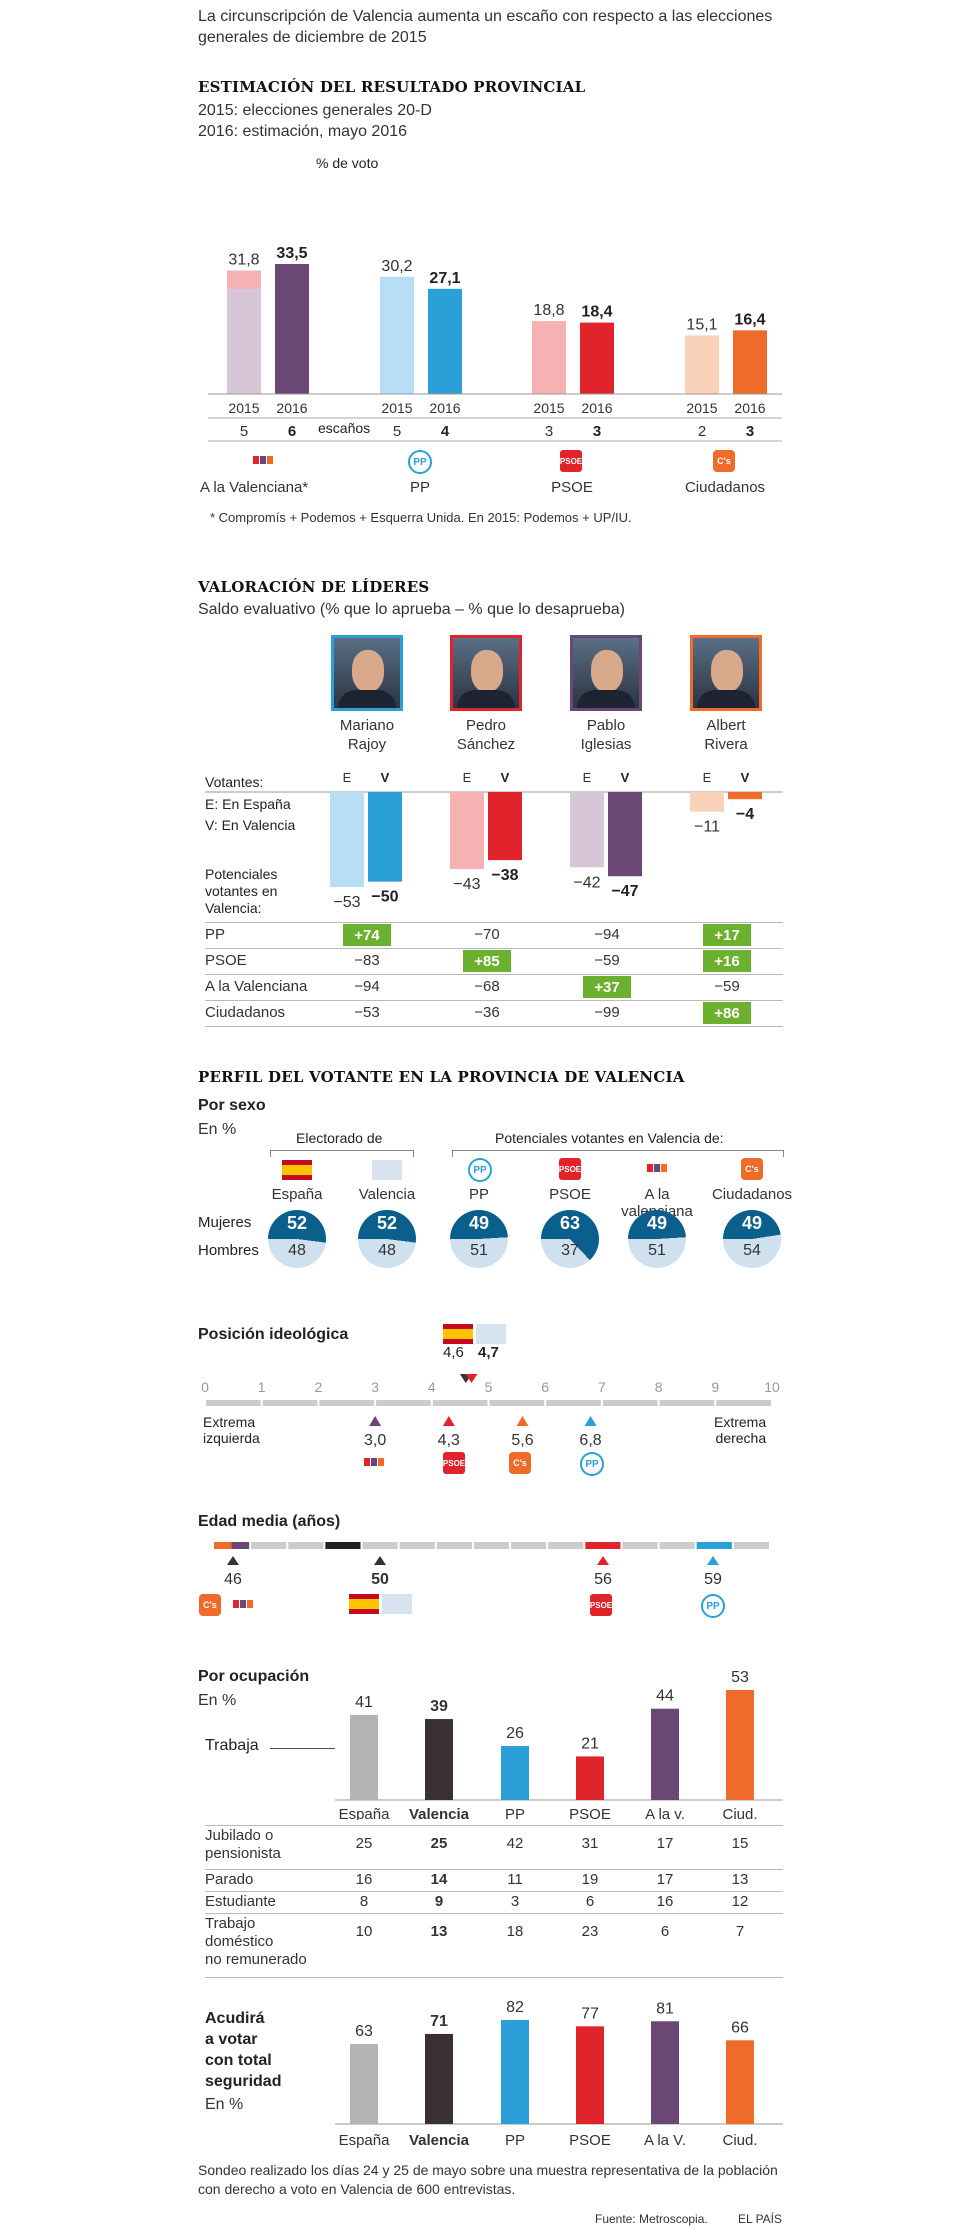  I want to click on cs-ideo-logo: C's, so click(520, 1463).